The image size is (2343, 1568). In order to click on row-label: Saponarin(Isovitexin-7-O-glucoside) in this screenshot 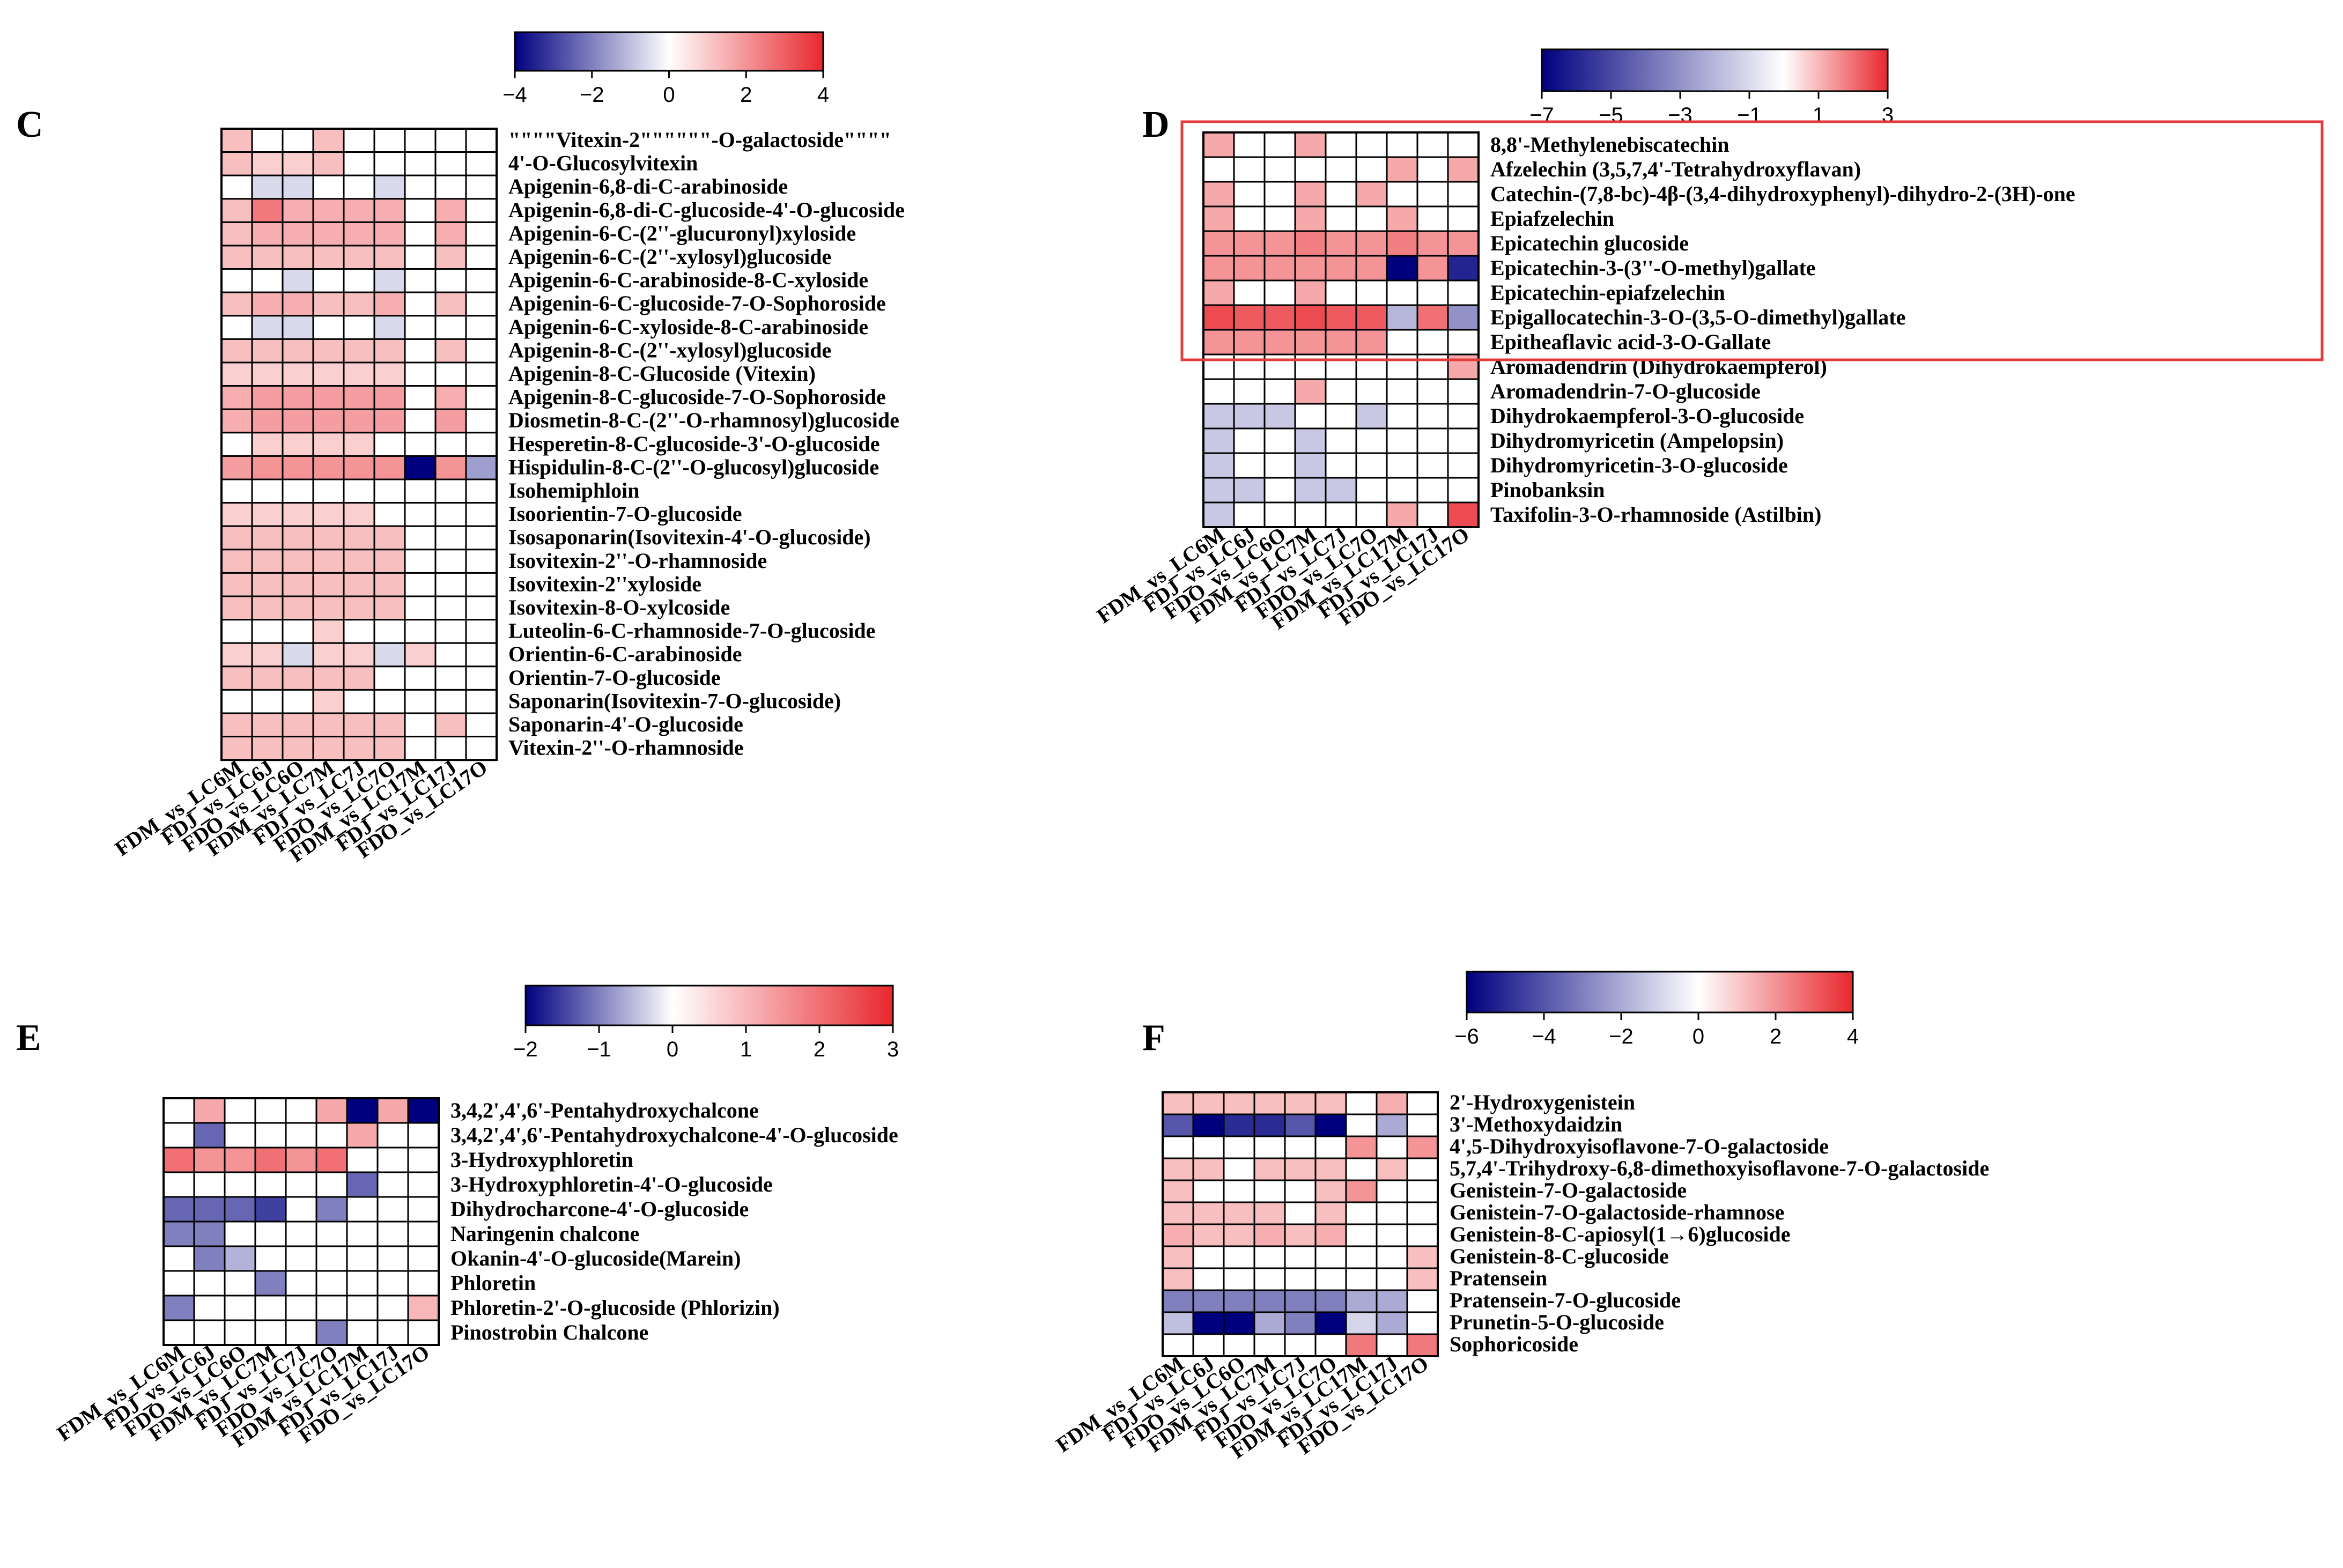, I will do `click(674, 701)`.